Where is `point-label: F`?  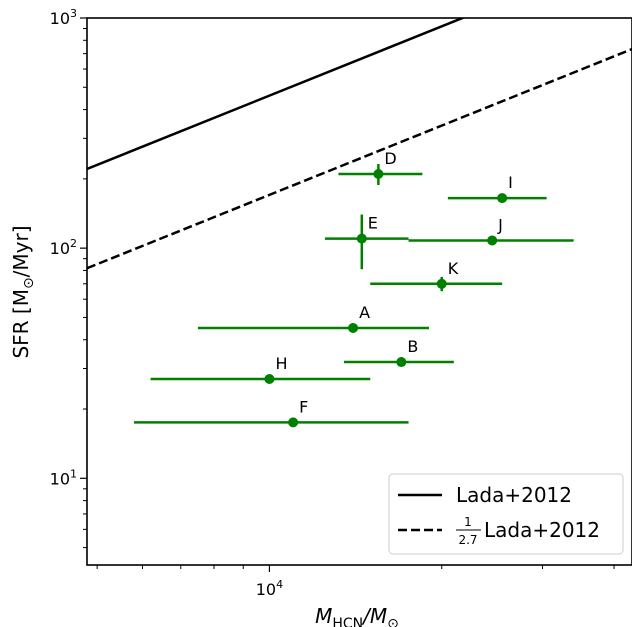
point-label: F is located at coordinates (303, 406).